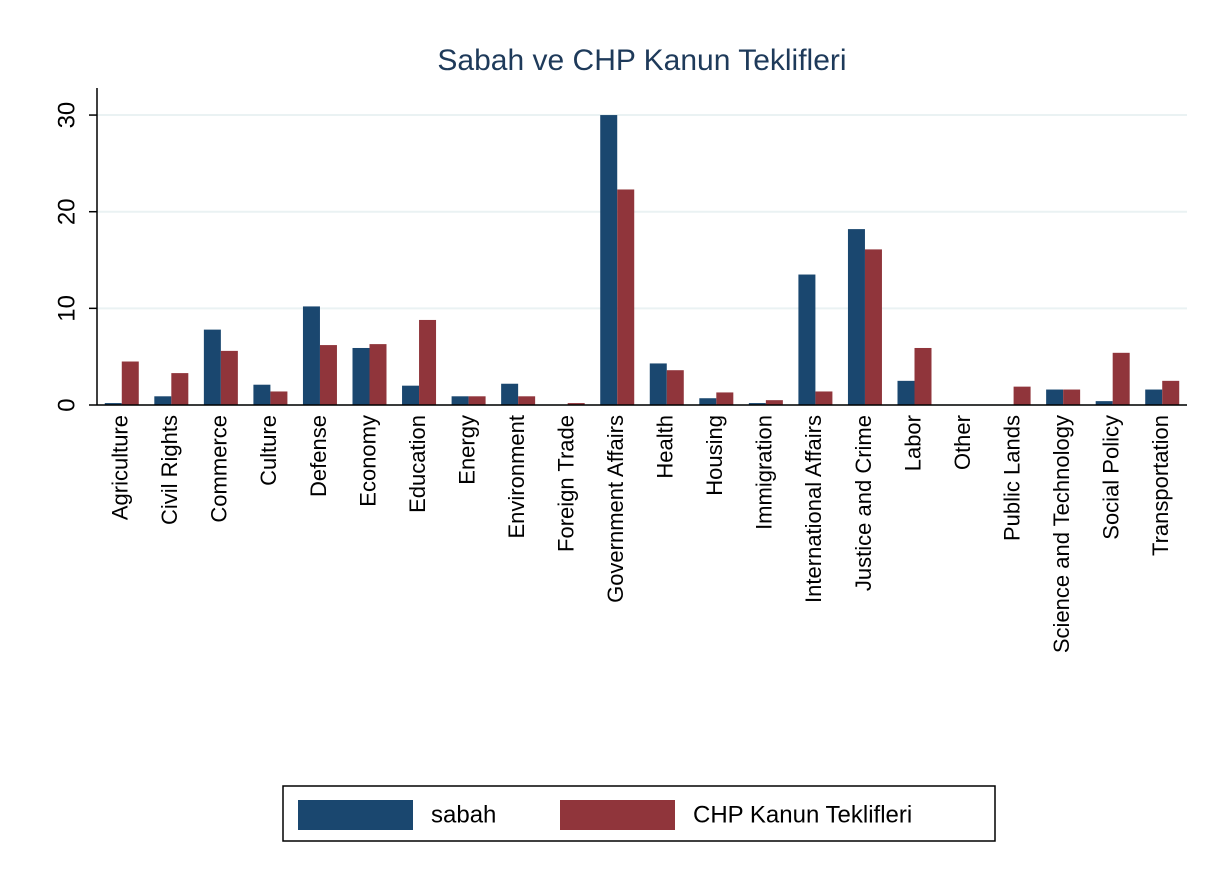  Describe the element at coordinates (66, 115) in the screenshot. I see `y-tick-label: 30` at that location.